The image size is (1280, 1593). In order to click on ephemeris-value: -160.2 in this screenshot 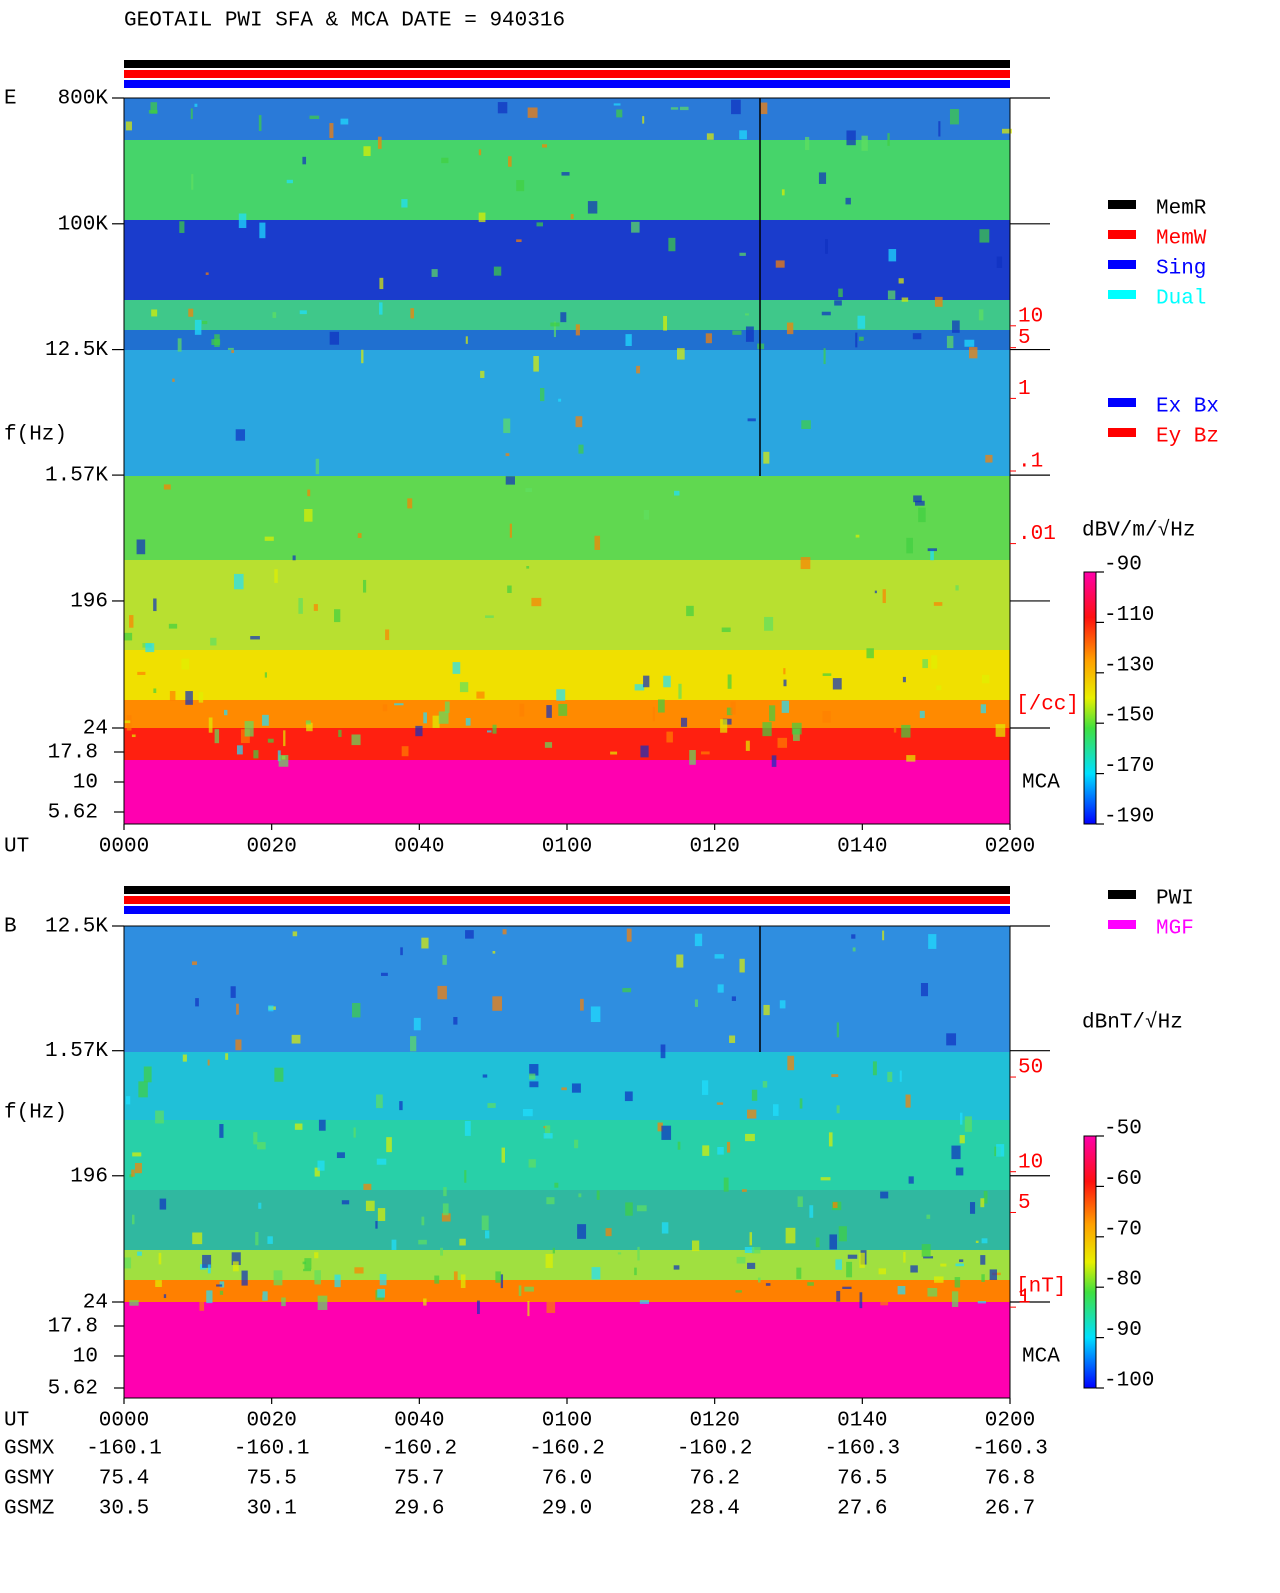, I will do `click(715, 1449)`.